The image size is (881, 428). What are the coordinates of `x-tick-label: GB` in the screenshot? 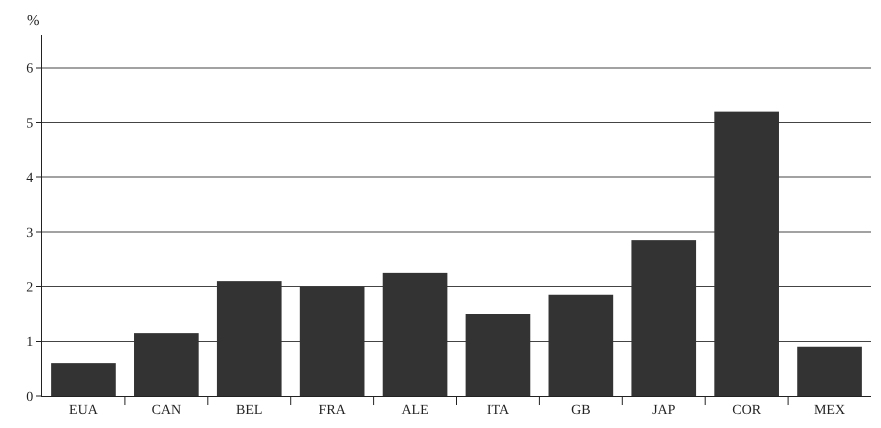 It's located at (581, 410).